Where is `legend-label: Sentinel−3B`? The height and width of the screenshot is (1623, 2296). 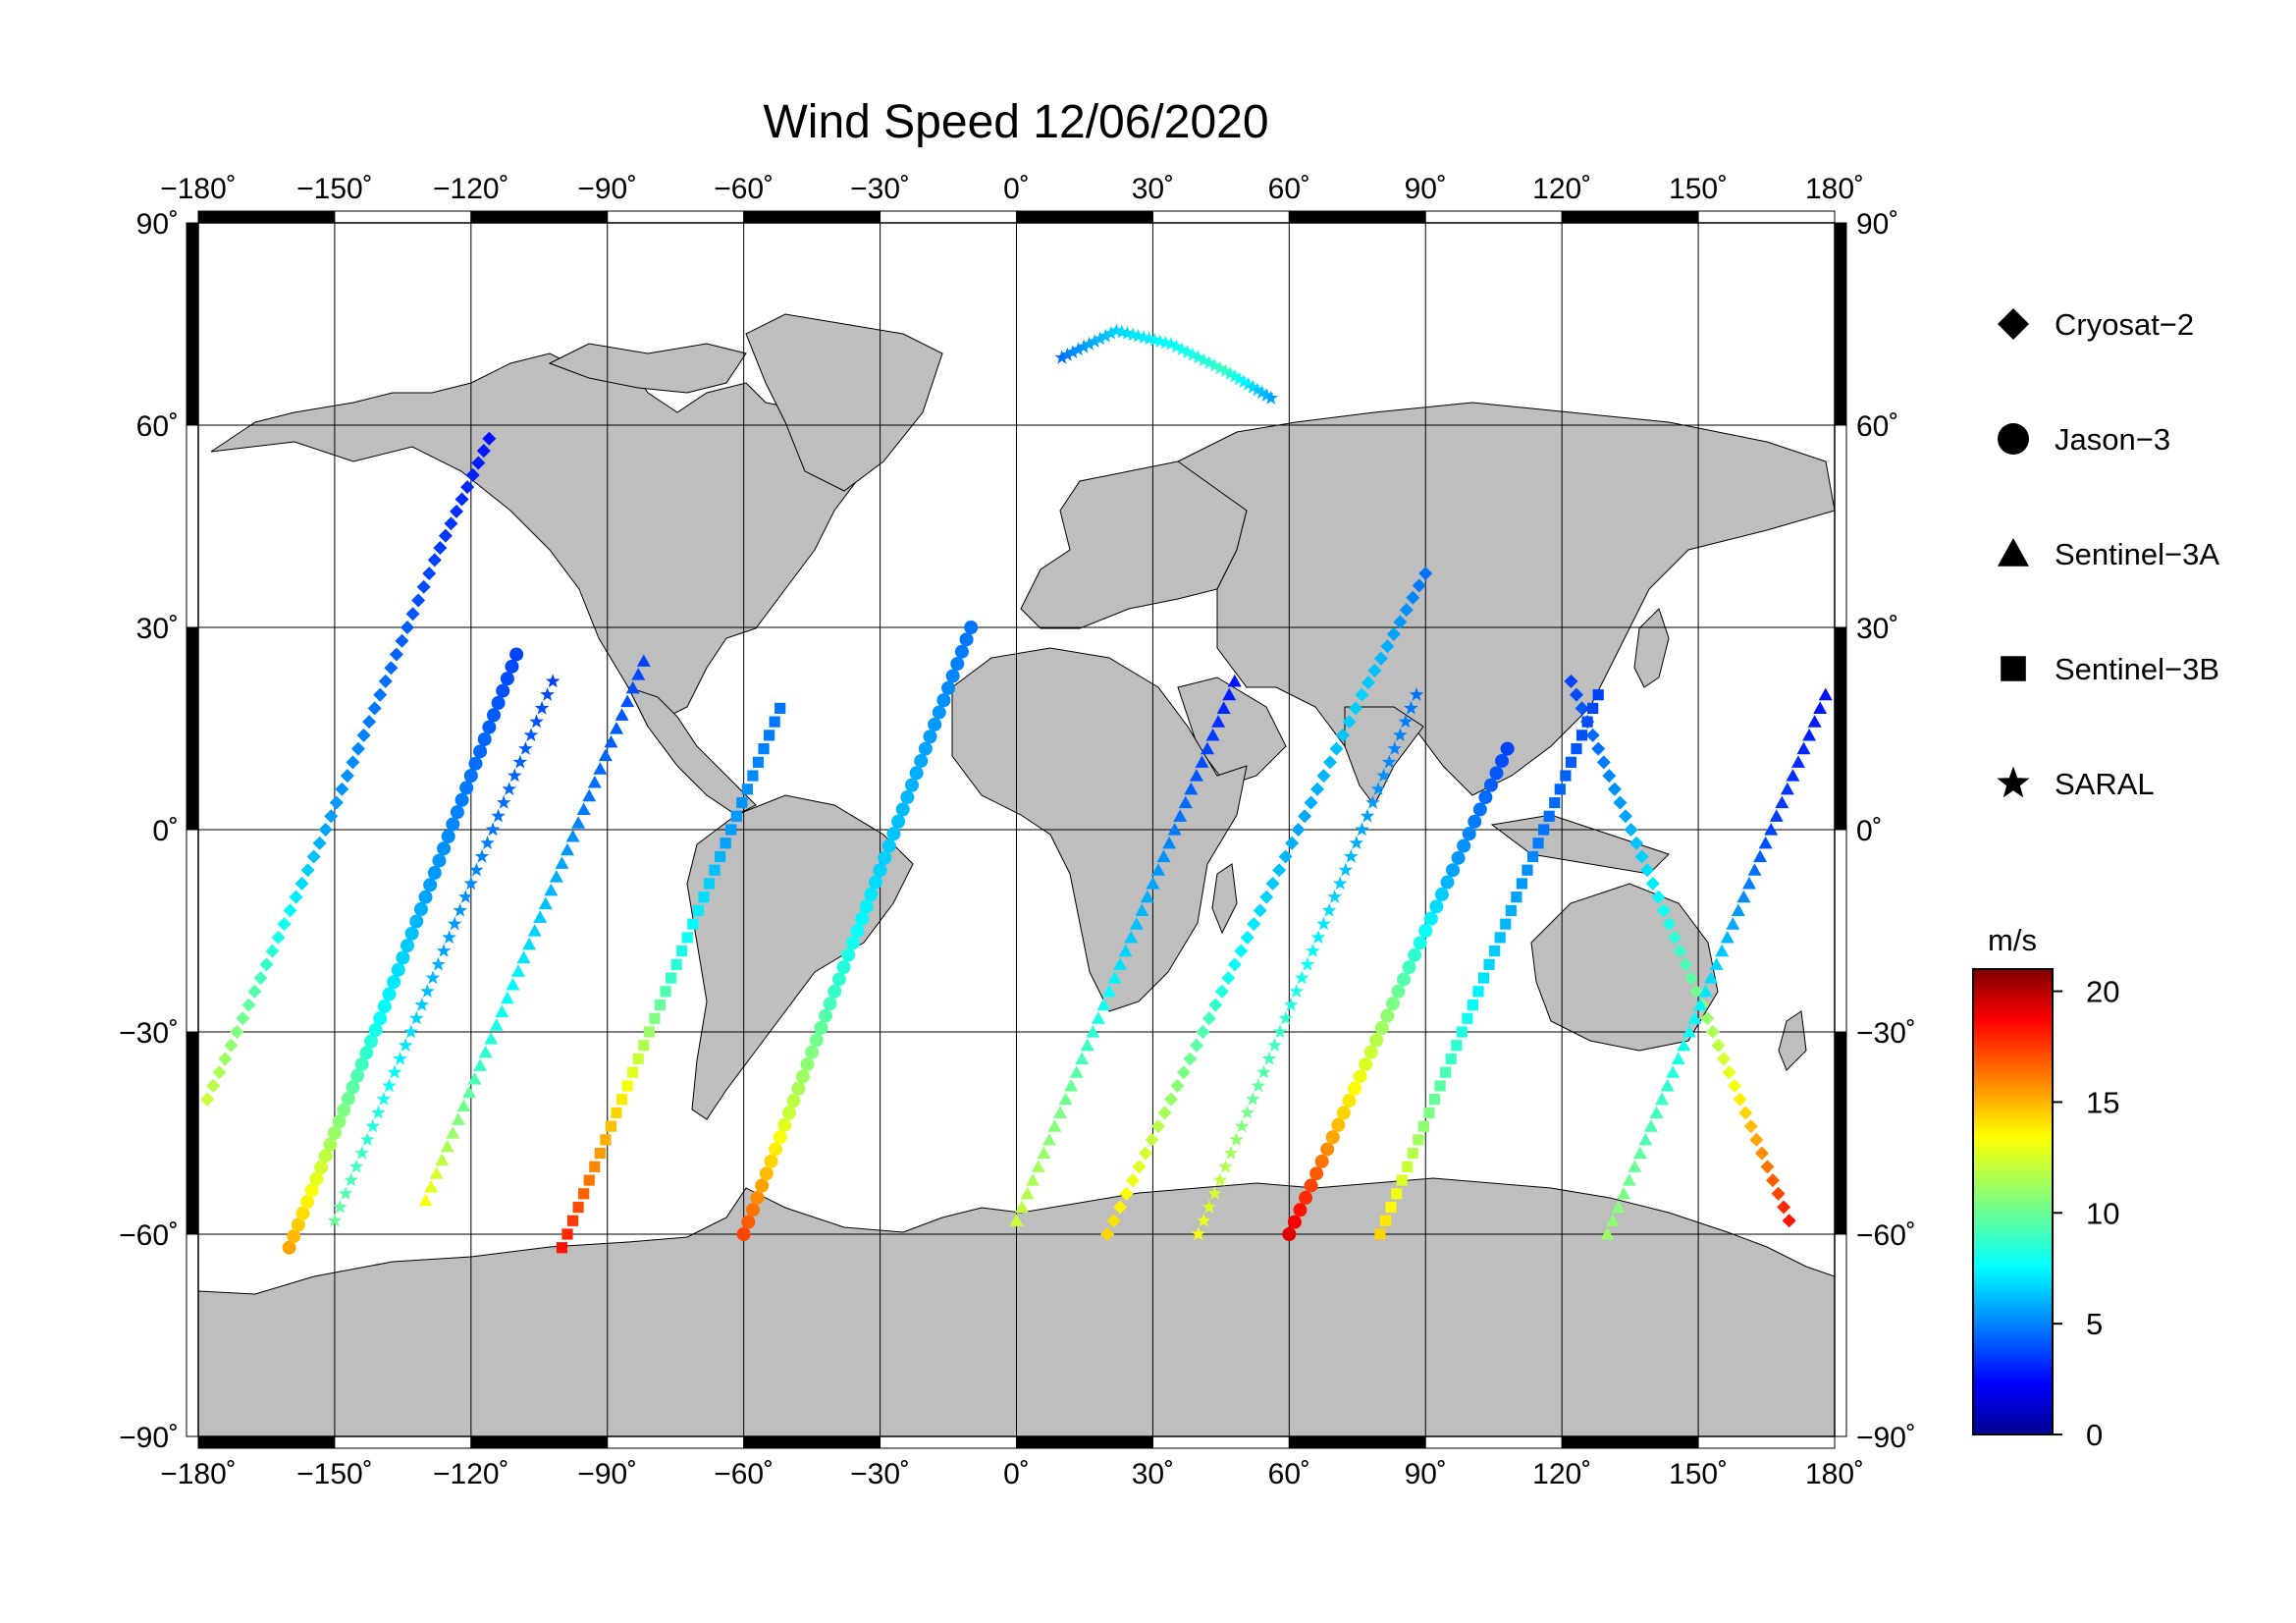
legend-label: Sentinel−3B is located at coordinates (2137, 669).